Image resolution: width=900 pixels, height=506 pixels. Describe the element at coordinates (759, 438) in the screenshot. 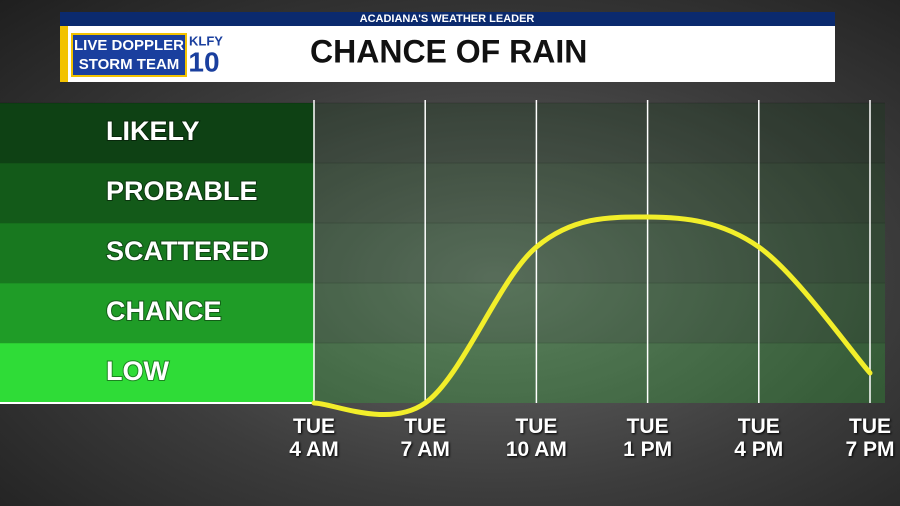

I see `x-tick-label: TUE 4 PM` at that location.